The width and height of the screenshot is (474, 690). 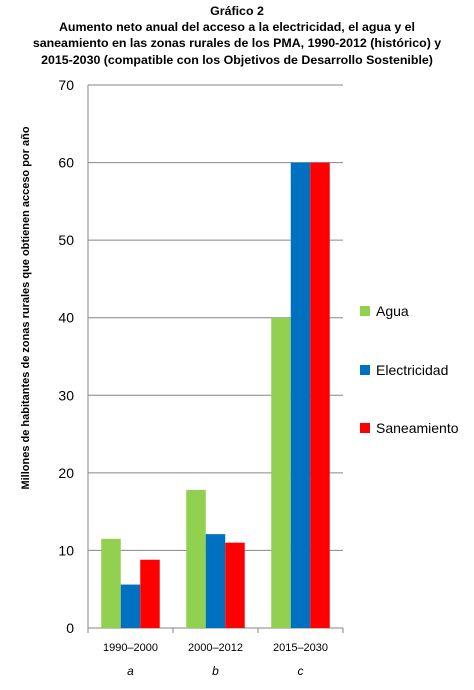 I want to click on legend-item-agua: Agua, so click(x=384, y=311).